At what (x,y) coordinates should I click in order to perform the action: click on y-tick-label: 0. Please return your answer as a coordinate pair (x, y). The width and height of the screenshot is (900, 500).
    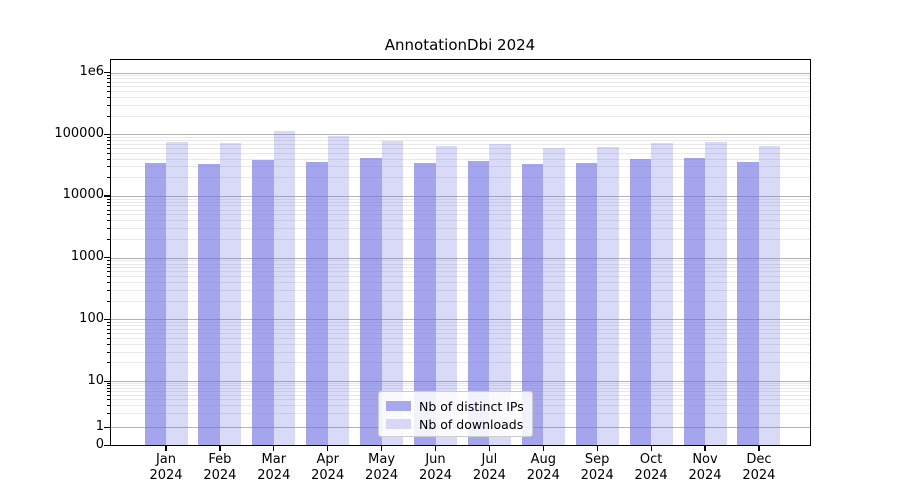
    Looking at the image, I should click on (99, 444).